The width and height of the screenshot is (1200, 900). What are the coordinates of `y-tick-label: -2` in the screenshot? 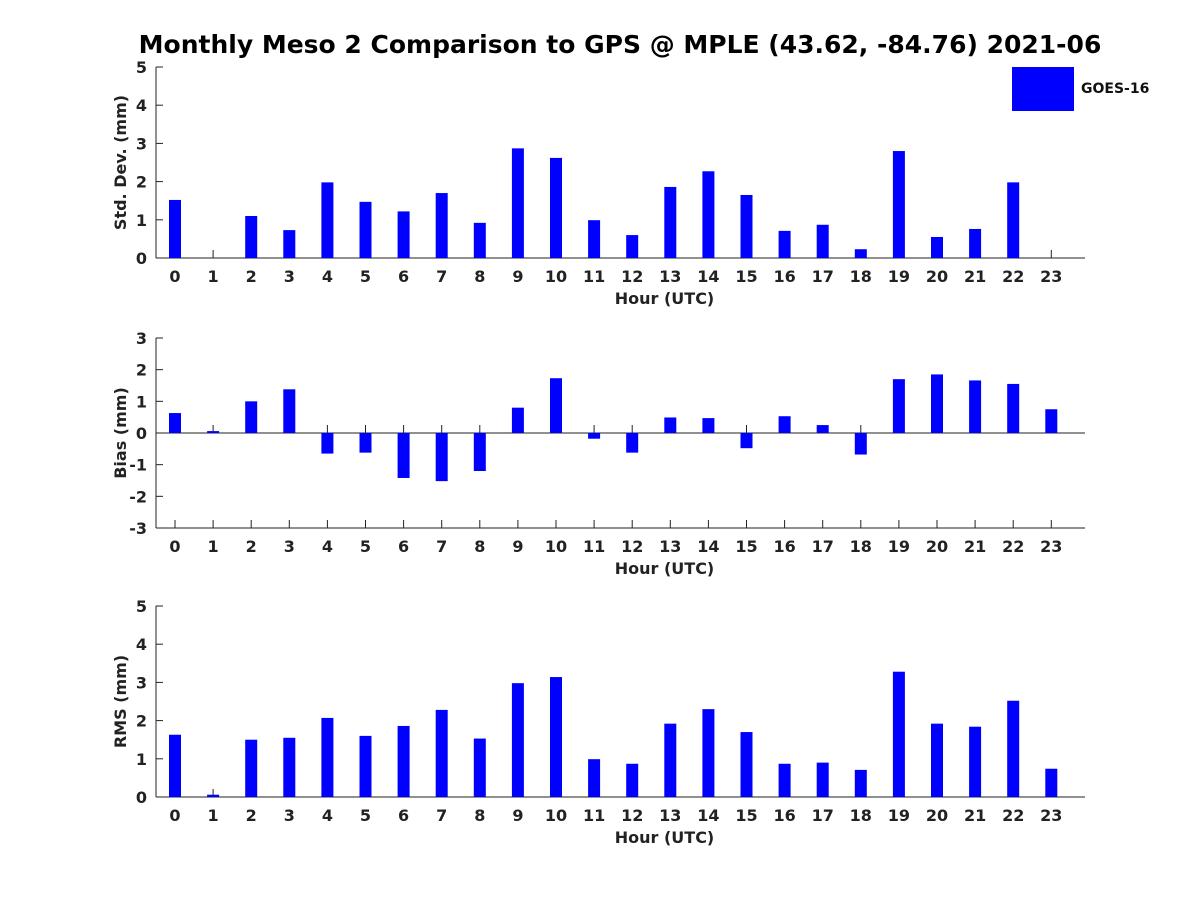 It's located at (138, 496).